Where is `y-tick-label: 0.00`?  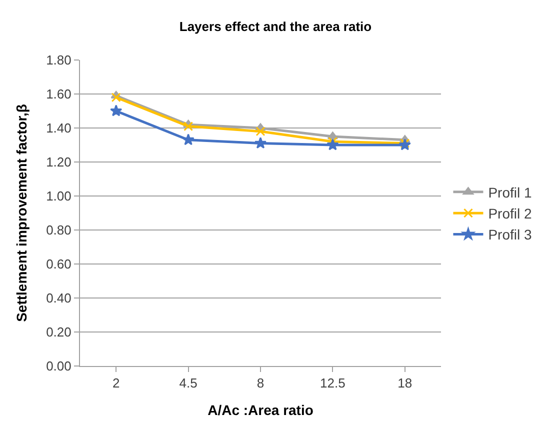
y-tick-label: 0.00 is located at coordinates (59, 366).